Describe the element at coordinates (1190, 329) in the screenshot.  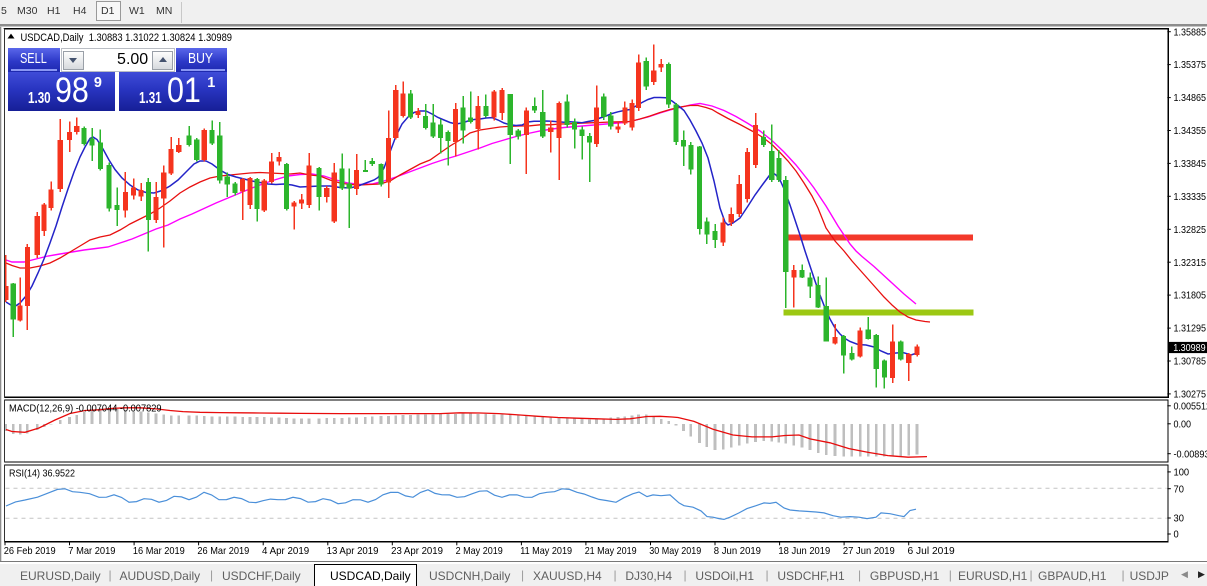
I see `svg-text: 1.31295` at that location.